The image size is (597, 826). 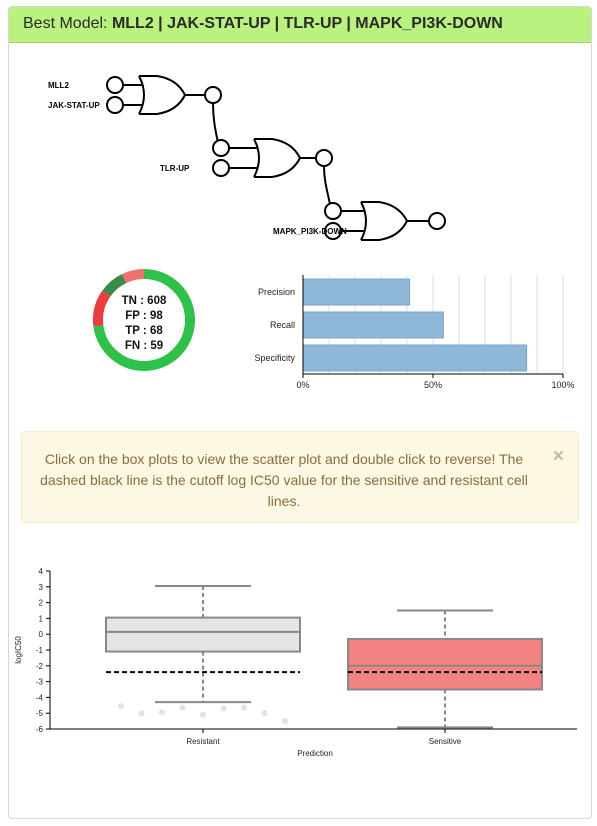 I want to click on input-label-mapk-pi3k-down: MAPK_PI3K-DOWN, so click(x=310, y=231).